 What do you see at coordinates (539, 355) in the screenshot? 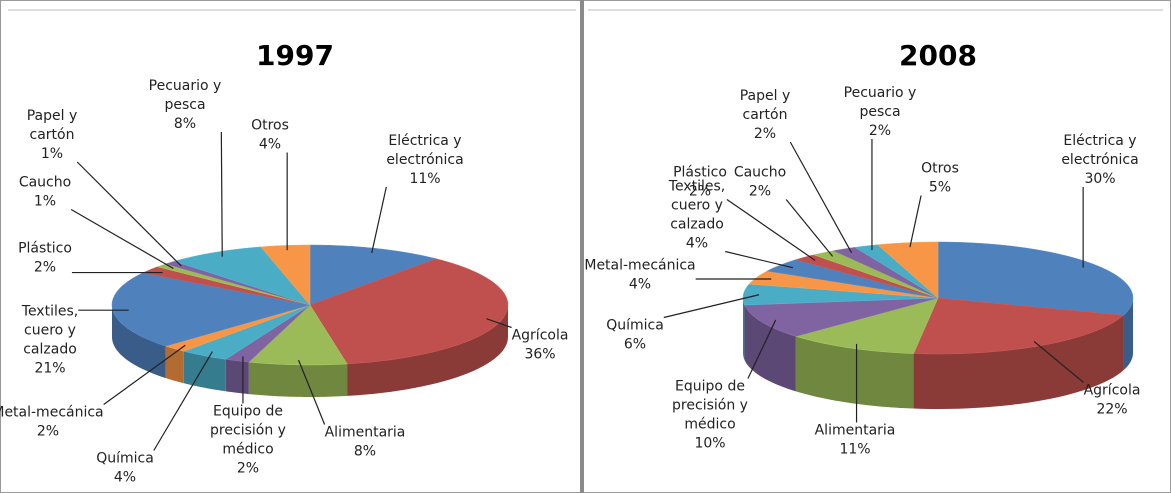
I see `value-label: 36%` at bounding box center [539, 355].